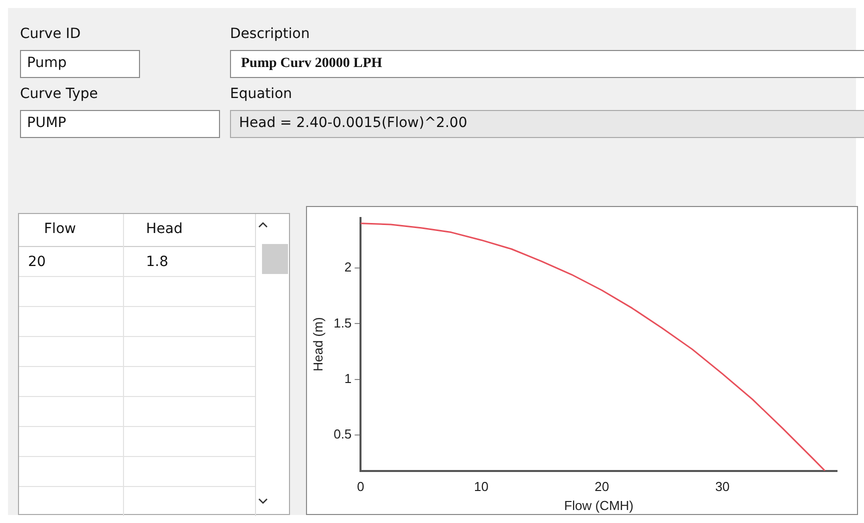 The width and height of the screenshot is (864, 523). I want to click on text: Pump Curv 20000 LPH, so click(547, 64).